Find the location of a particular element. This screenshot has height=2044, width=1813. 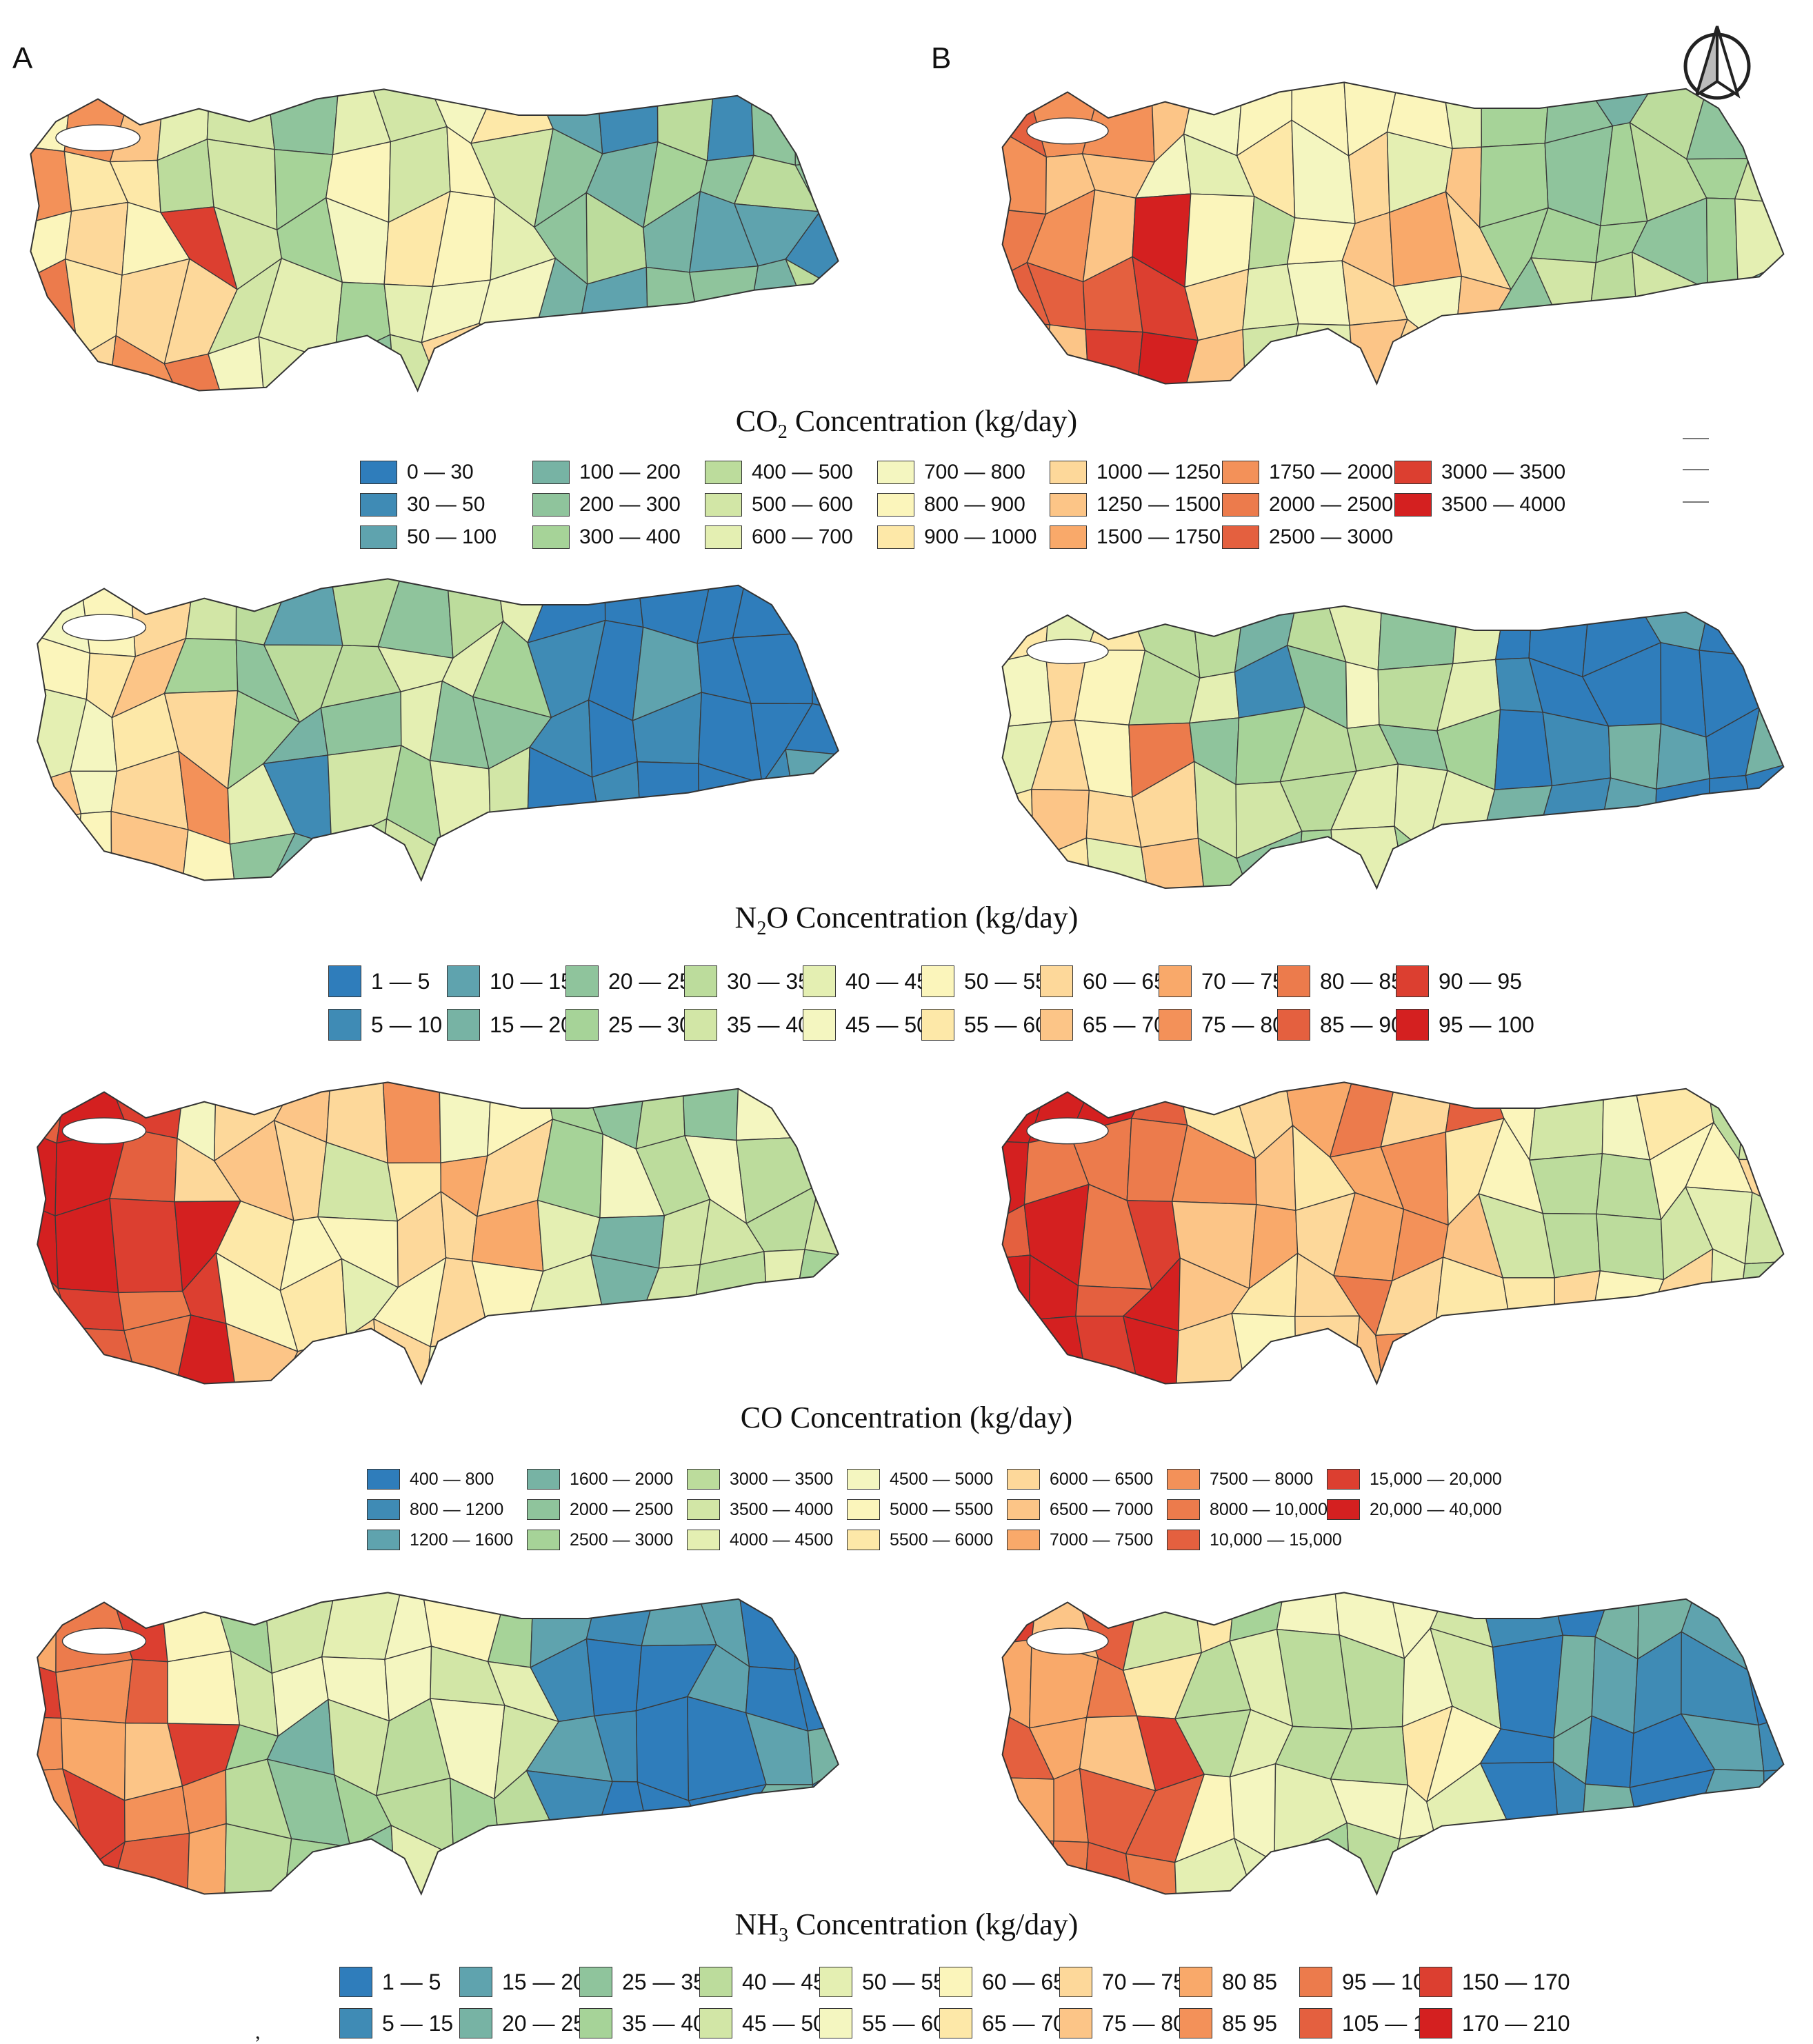

legend-item: 60 — 65 is located at coordinates (1002, 1982).